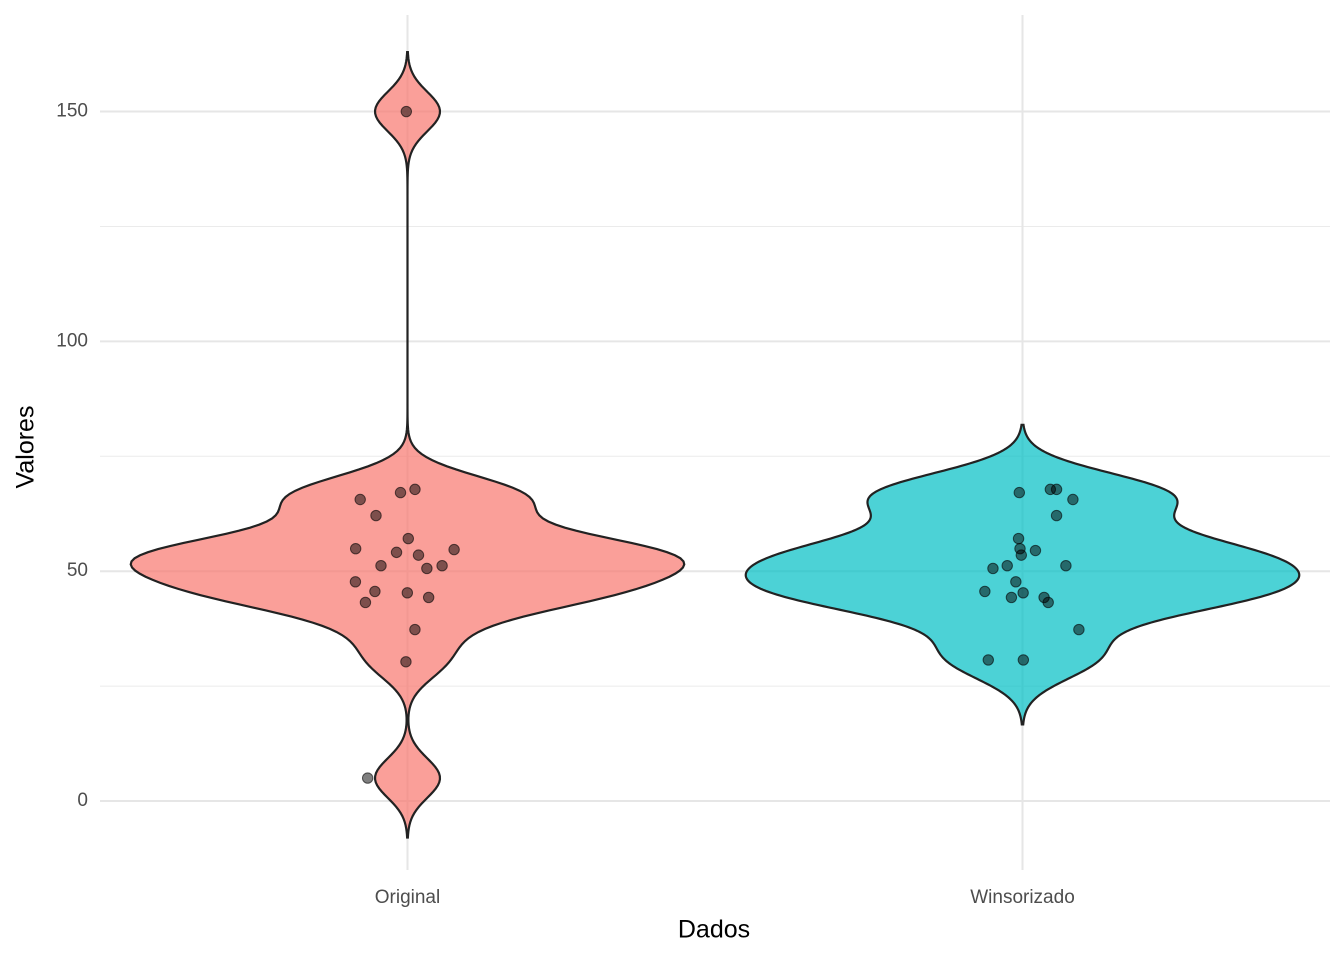 This screenshot has height=960, width=1344. Describe the element at coordinates (72, 340) in the screenshot. I see `y-tick-label: 100` at that location.